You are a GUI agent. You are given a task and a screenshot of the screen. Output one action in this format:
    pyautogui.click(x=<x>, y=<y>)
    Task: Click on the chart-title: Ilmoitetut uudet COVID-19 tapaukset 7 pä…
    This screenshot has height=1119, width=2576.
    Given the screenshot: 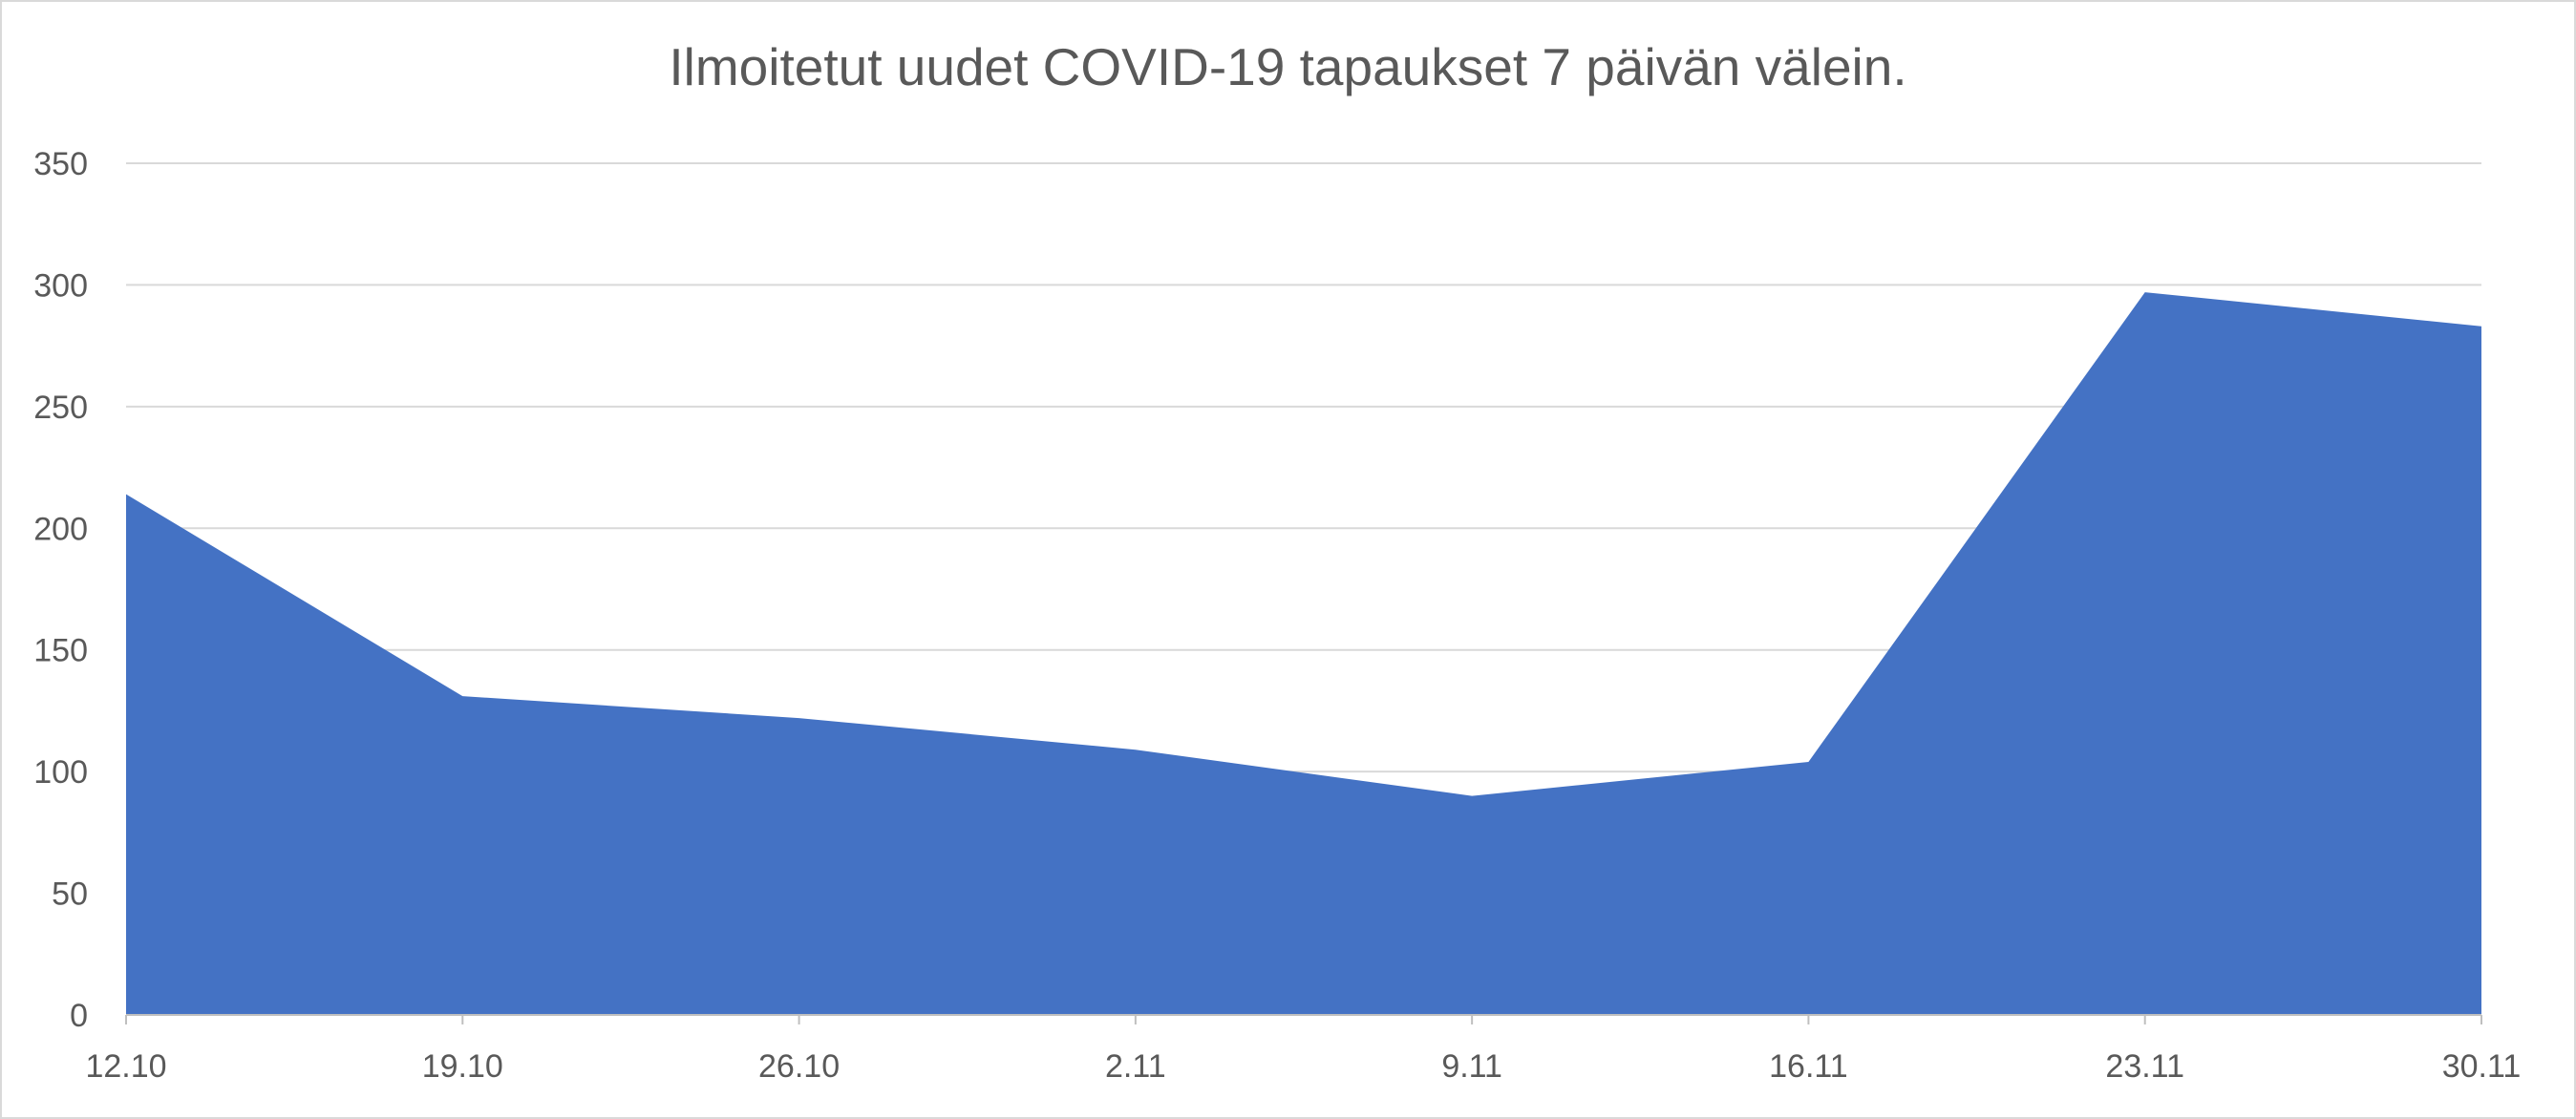 What is the action you would take?
    pyautogui.click(x=1288, y=67)
    